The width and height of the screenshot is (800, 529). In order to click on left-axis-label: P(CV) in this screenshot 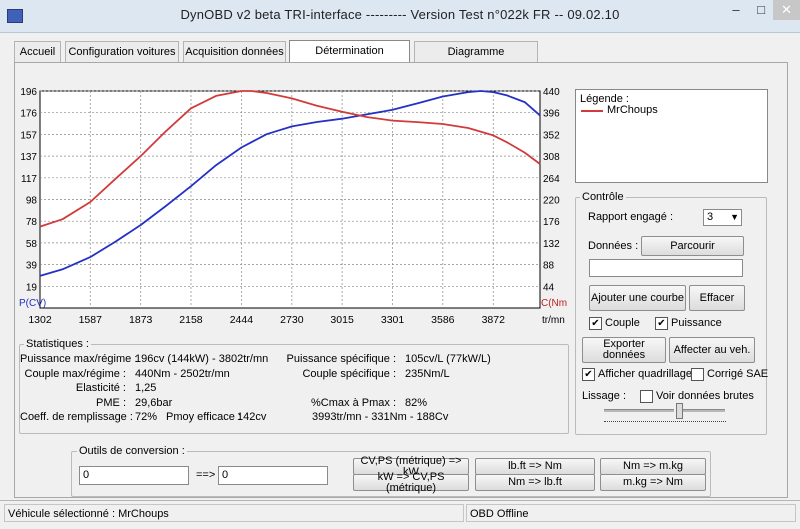, I will do `click(32, 303)`.